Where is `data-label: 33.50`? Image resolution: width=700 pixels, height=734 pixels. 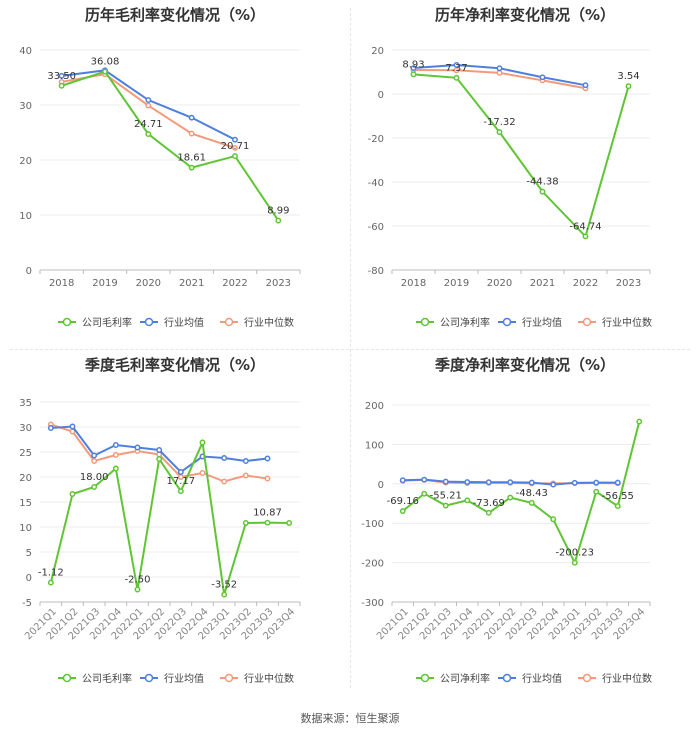
data-label: 33.50 is located at coordinates (61, 76).